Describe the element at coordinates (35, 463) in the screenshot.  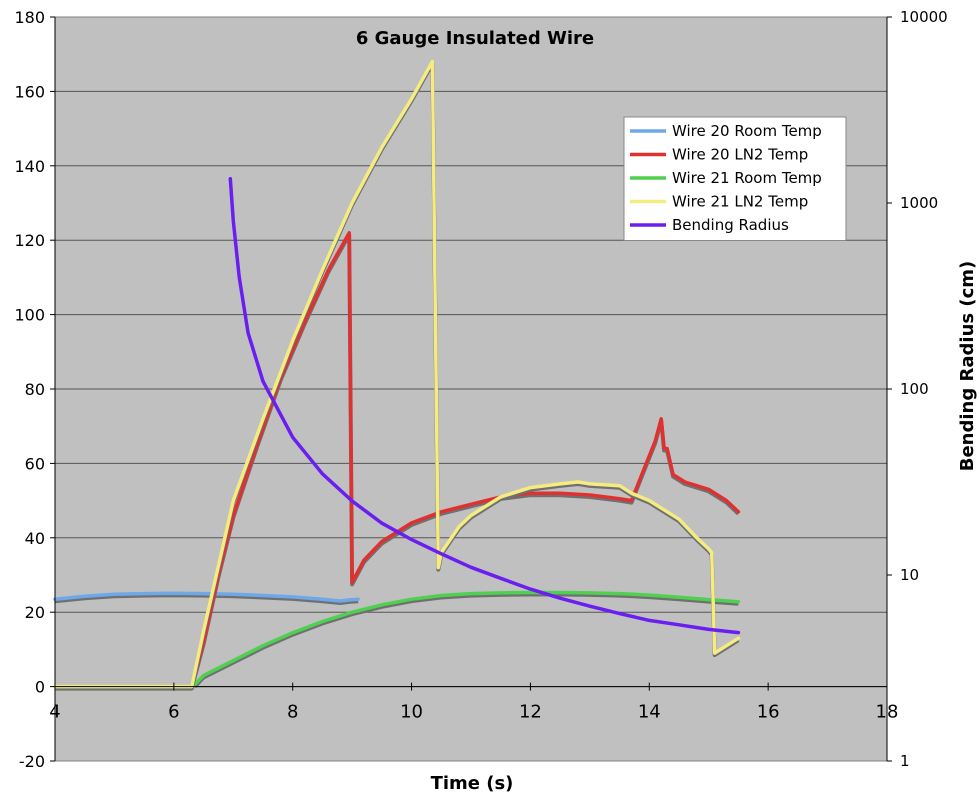
I see `y-tick-label: 60` at that location.